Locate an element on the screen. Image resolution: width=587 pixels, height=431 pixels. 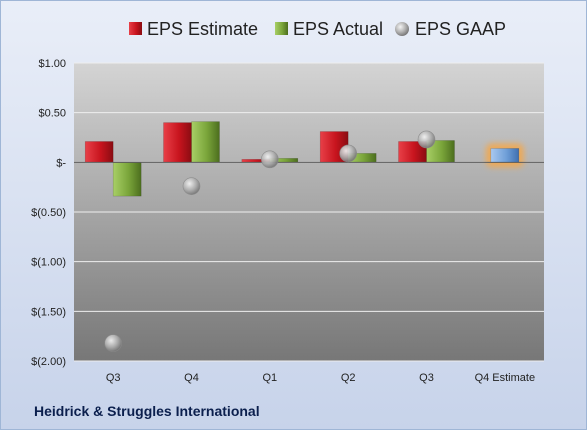
x-category-label: Q2 is located at coordinates (348, 378).